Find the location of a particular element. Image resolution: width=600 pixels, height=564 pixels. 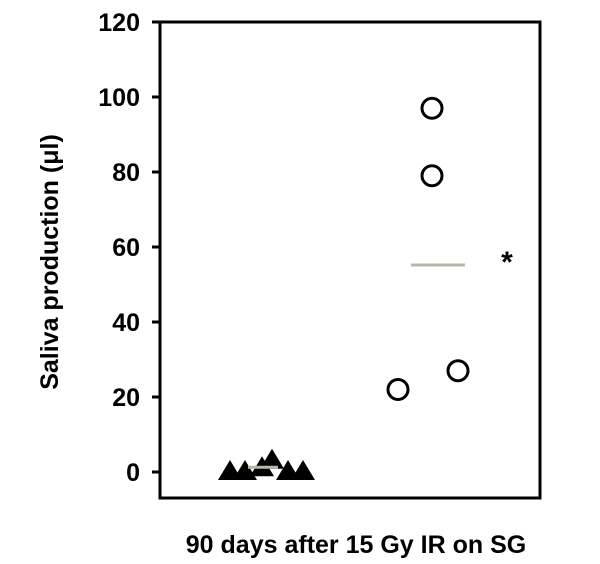

y-ticks: 0 20 40 60 80 100 120 is located at coordinates (129, 248).